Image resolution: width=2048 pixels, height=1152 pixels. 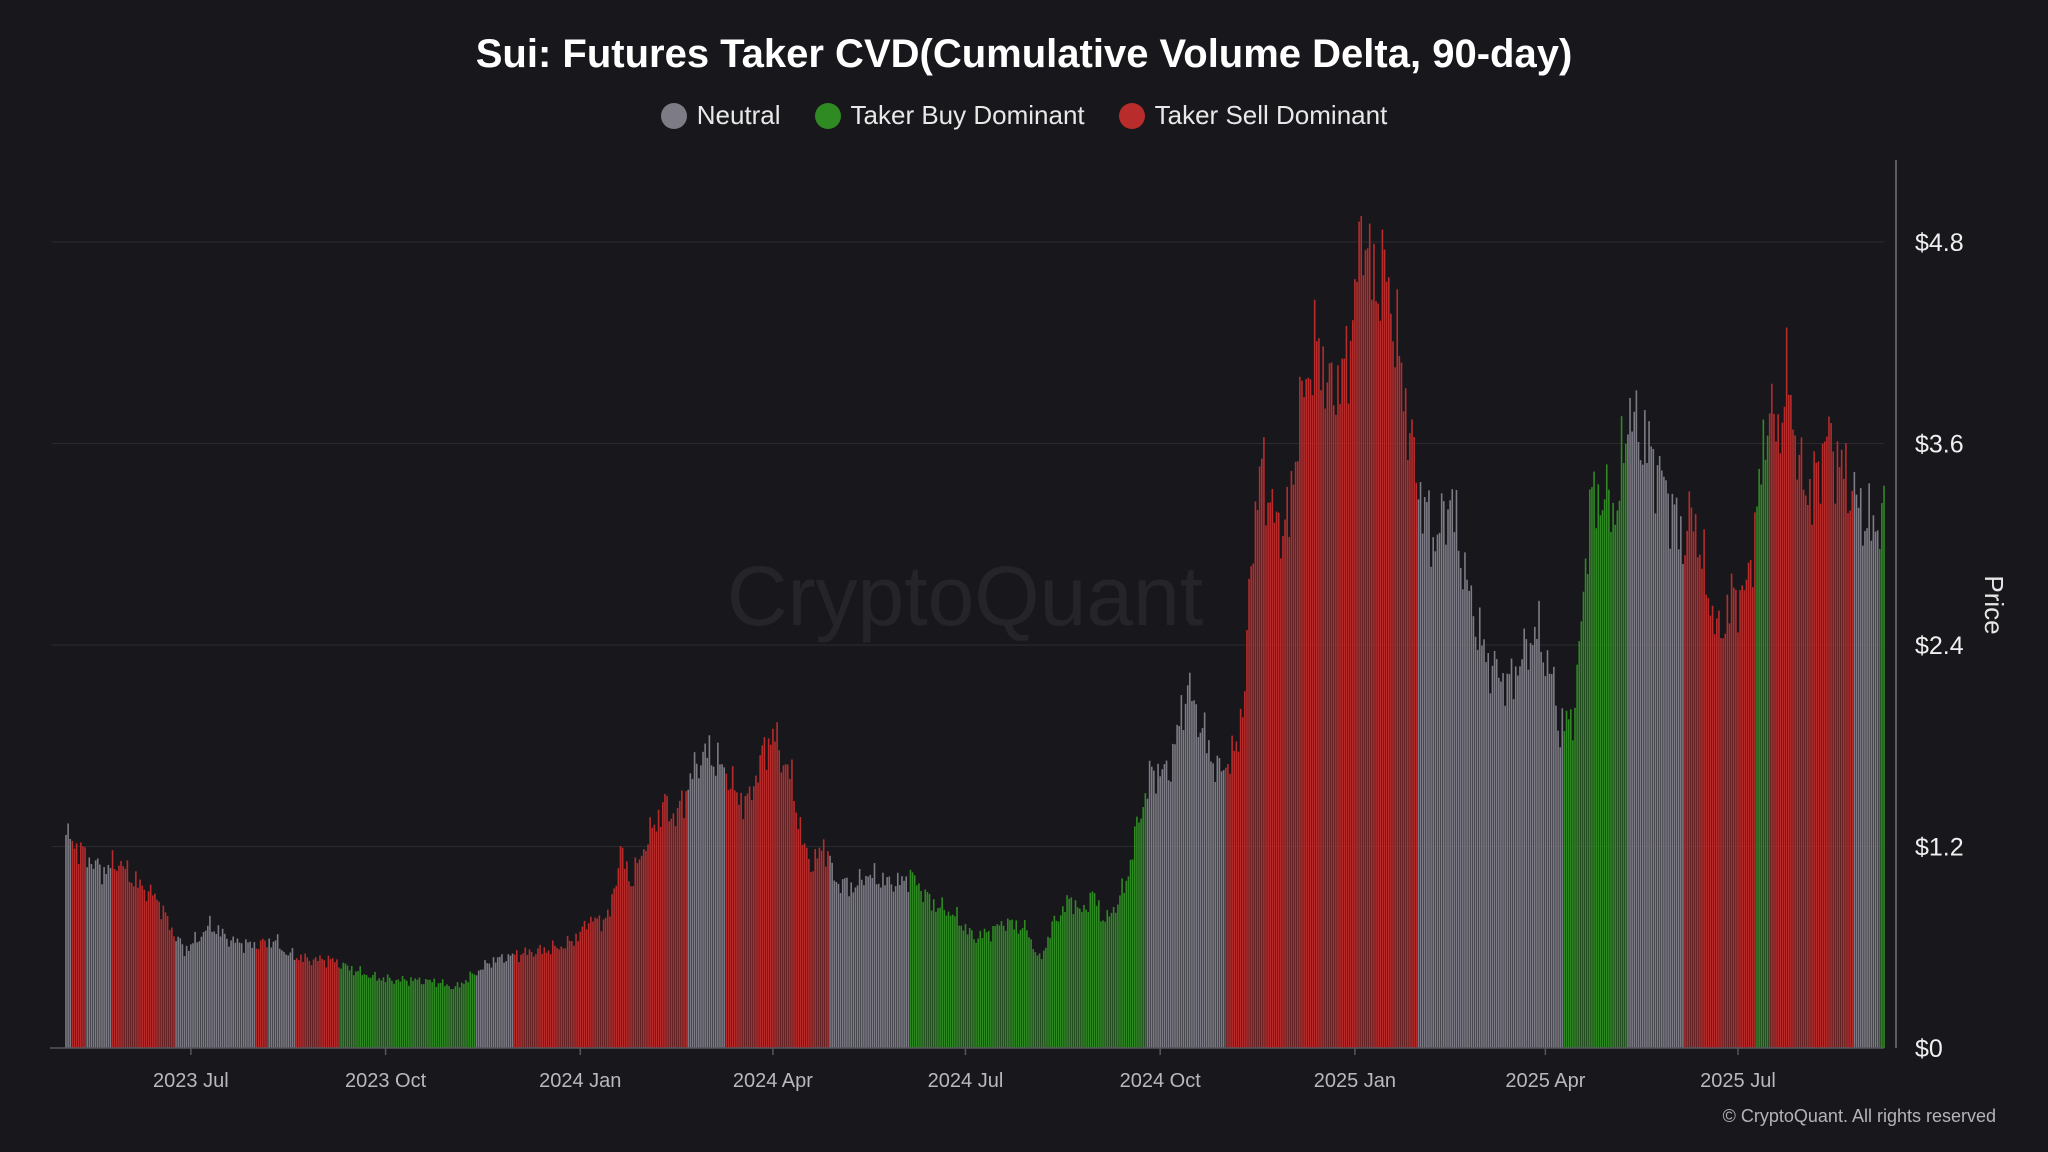 I want to click on y-axis-label: Price, so click(x=1994, y=604).